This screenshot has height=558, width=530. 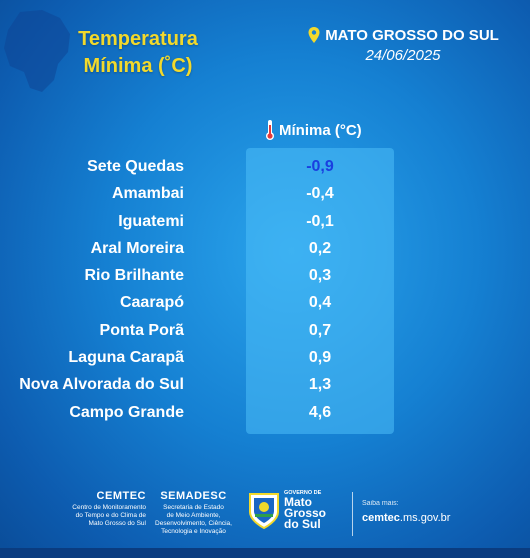 I want to click on table-row: Amambai -0,4, so click(x=265, y=193).